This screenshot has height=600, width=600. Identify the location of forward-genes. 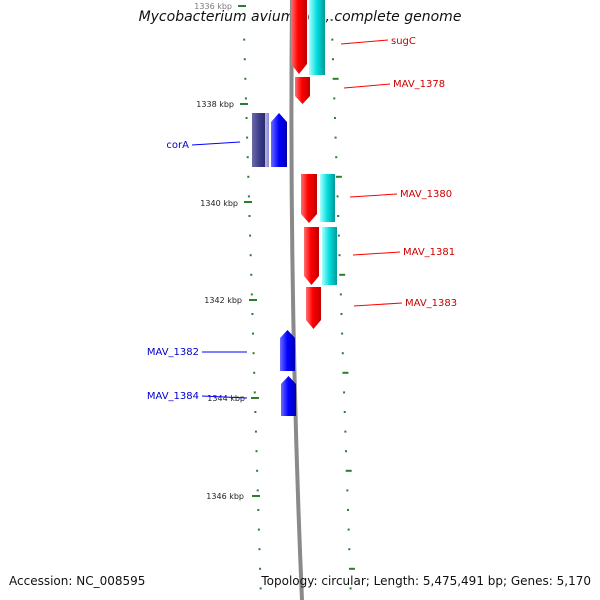
(306, 164).